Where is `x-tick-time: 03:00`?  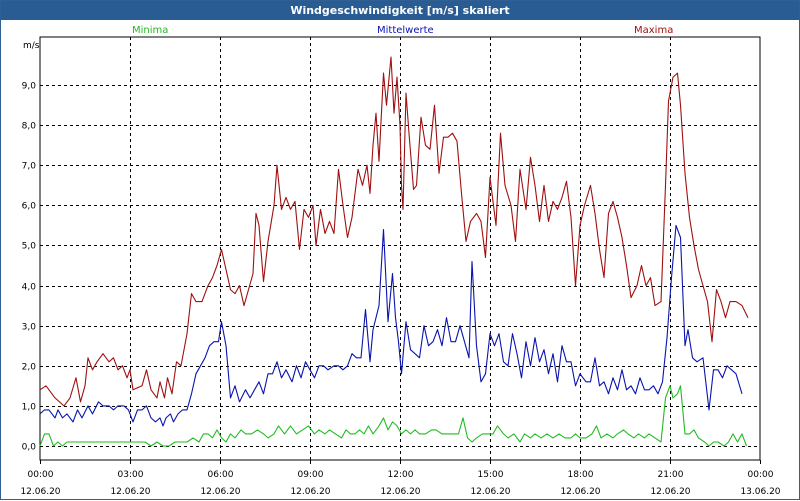 x-tick-time: 03:00 is located at coordinates (131, 475).